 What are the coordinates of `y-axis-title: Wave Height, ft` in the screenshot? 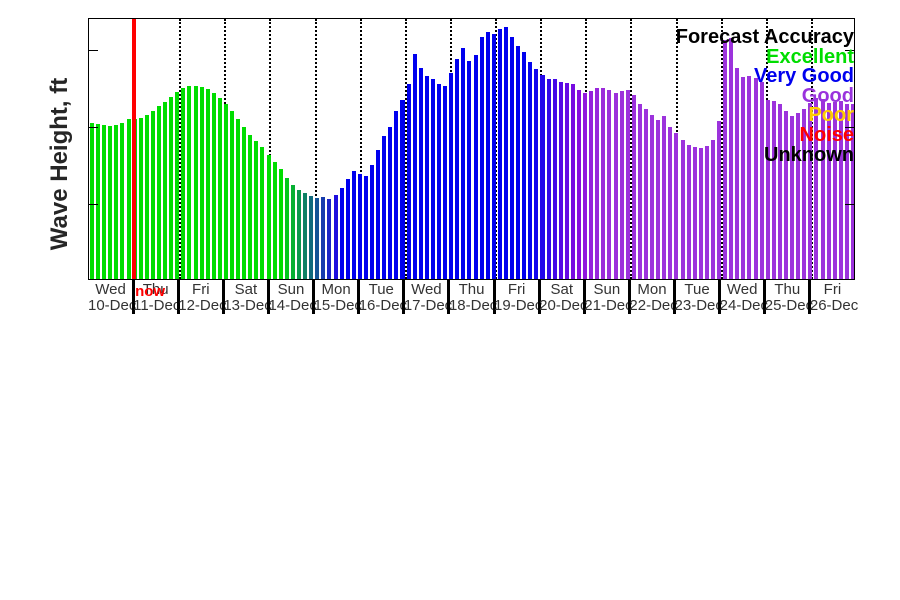 It's located at (59, 164).